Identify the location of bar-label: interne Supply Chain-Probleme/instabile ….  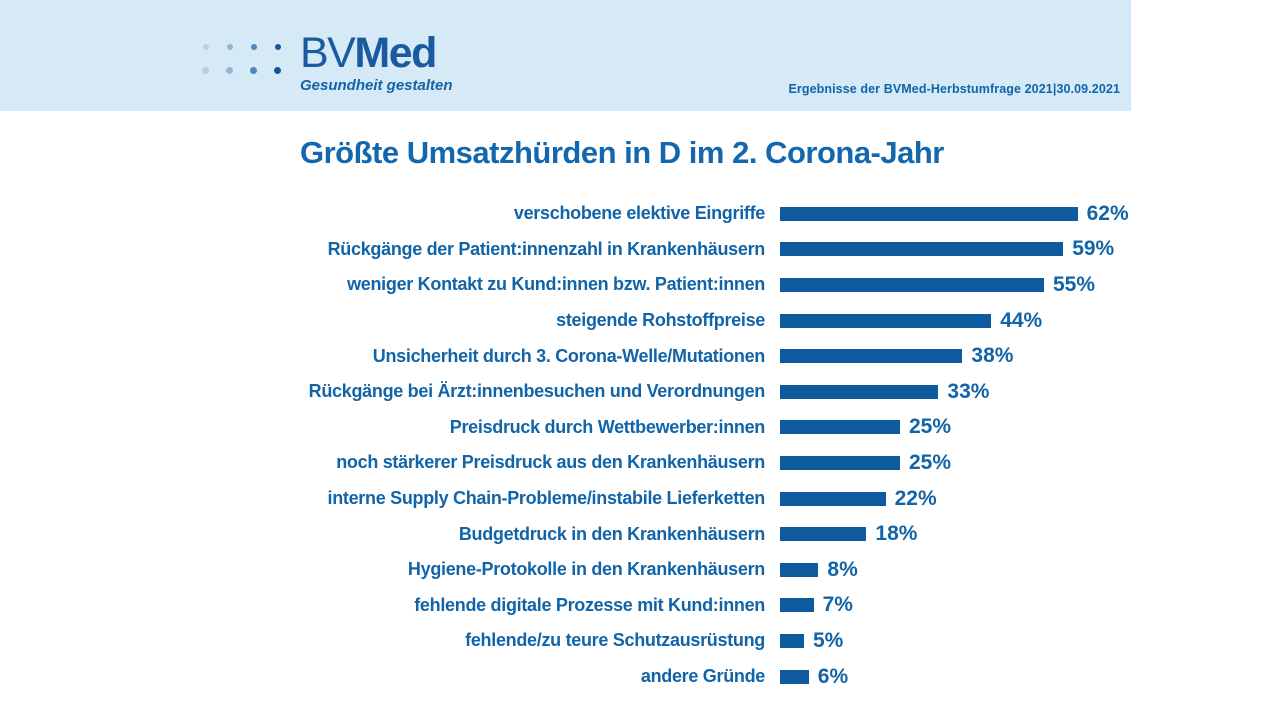
(546, 498).